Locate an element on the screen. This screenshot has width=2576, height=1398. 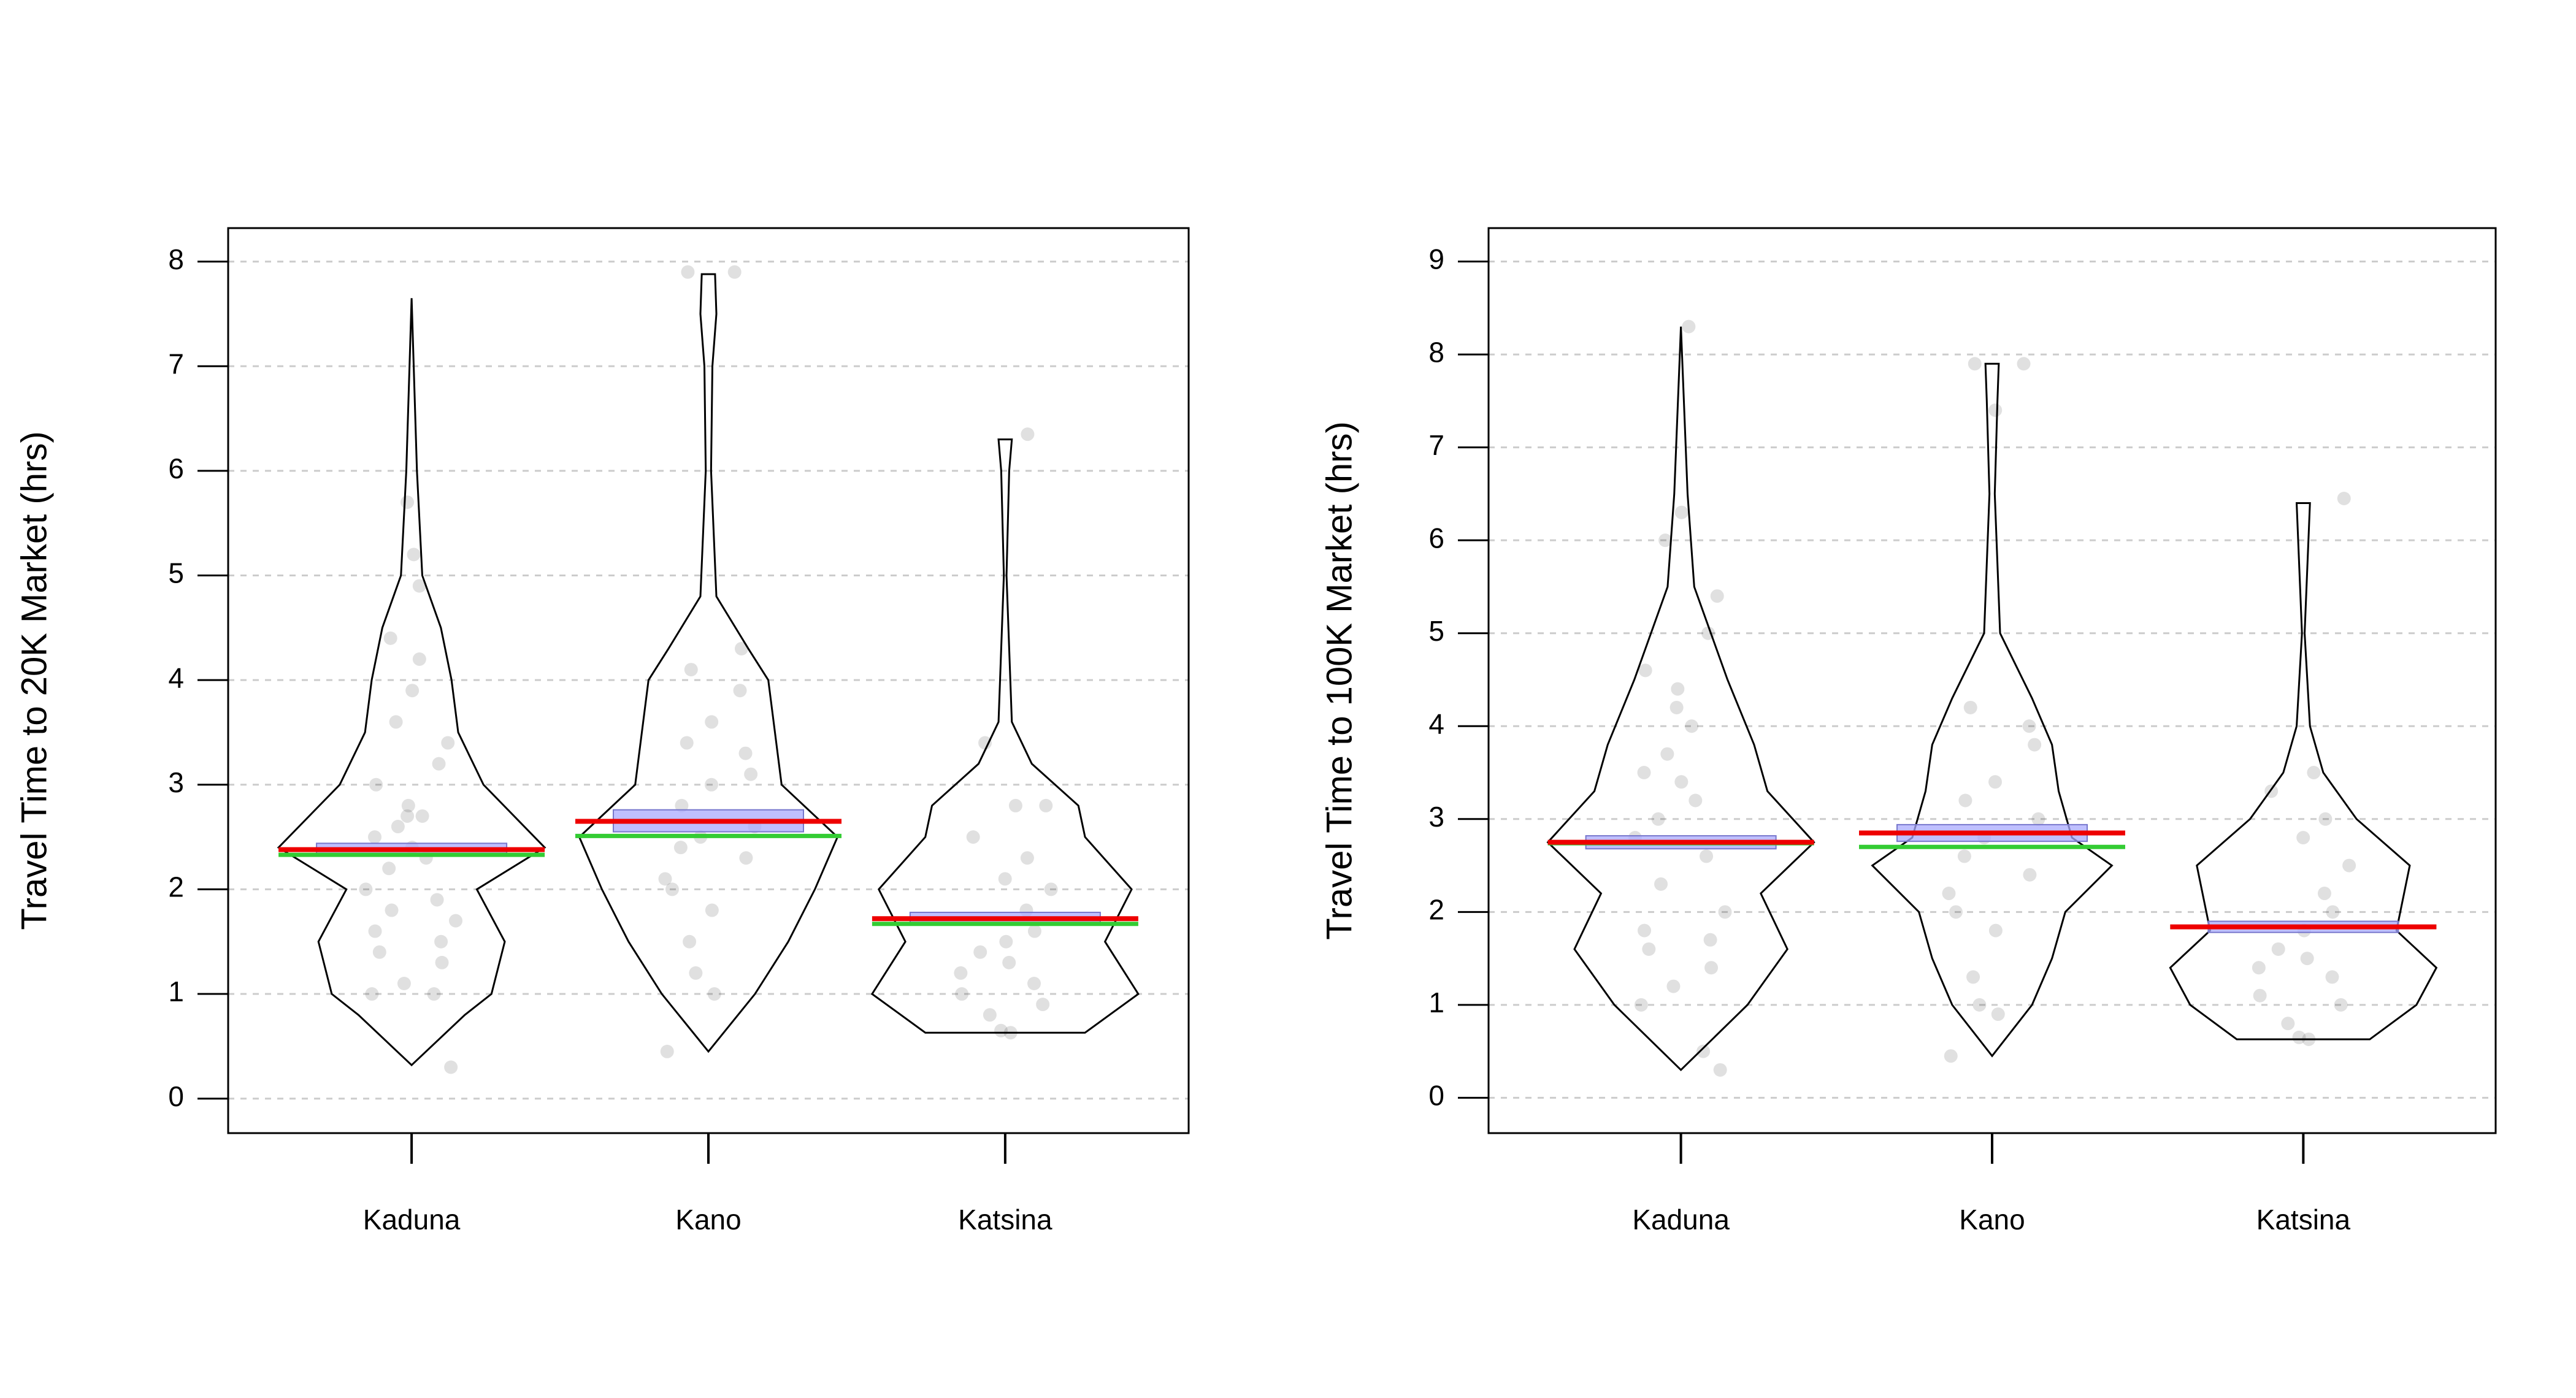
y-axis-label: Travel Time to 20K Market (hrs) is located at coordinates (34, 681).